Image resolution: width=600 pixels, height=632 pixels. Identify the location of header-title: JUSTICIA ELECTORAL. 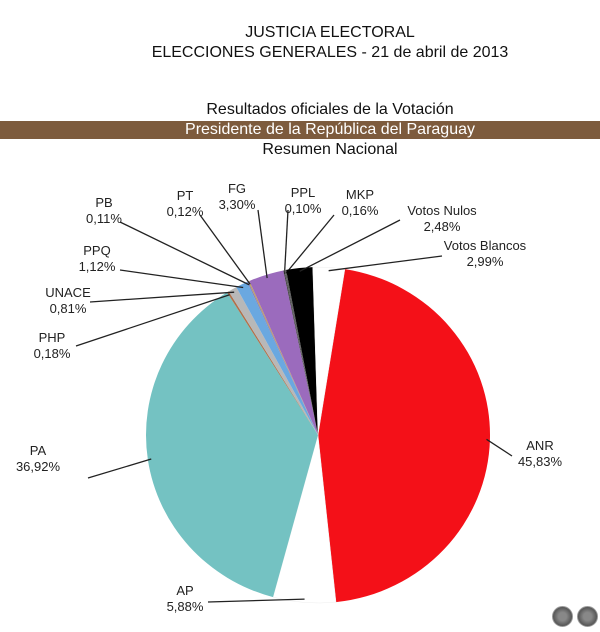
(330, 32).